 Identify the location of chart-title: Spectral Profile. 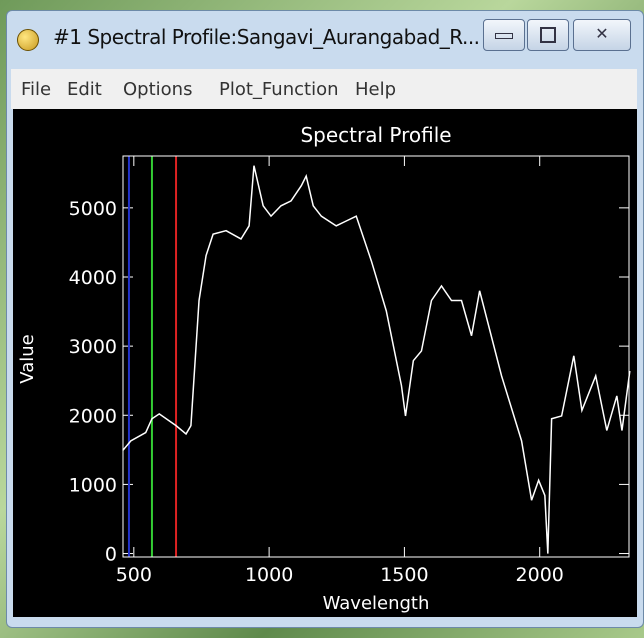
(375, 135).